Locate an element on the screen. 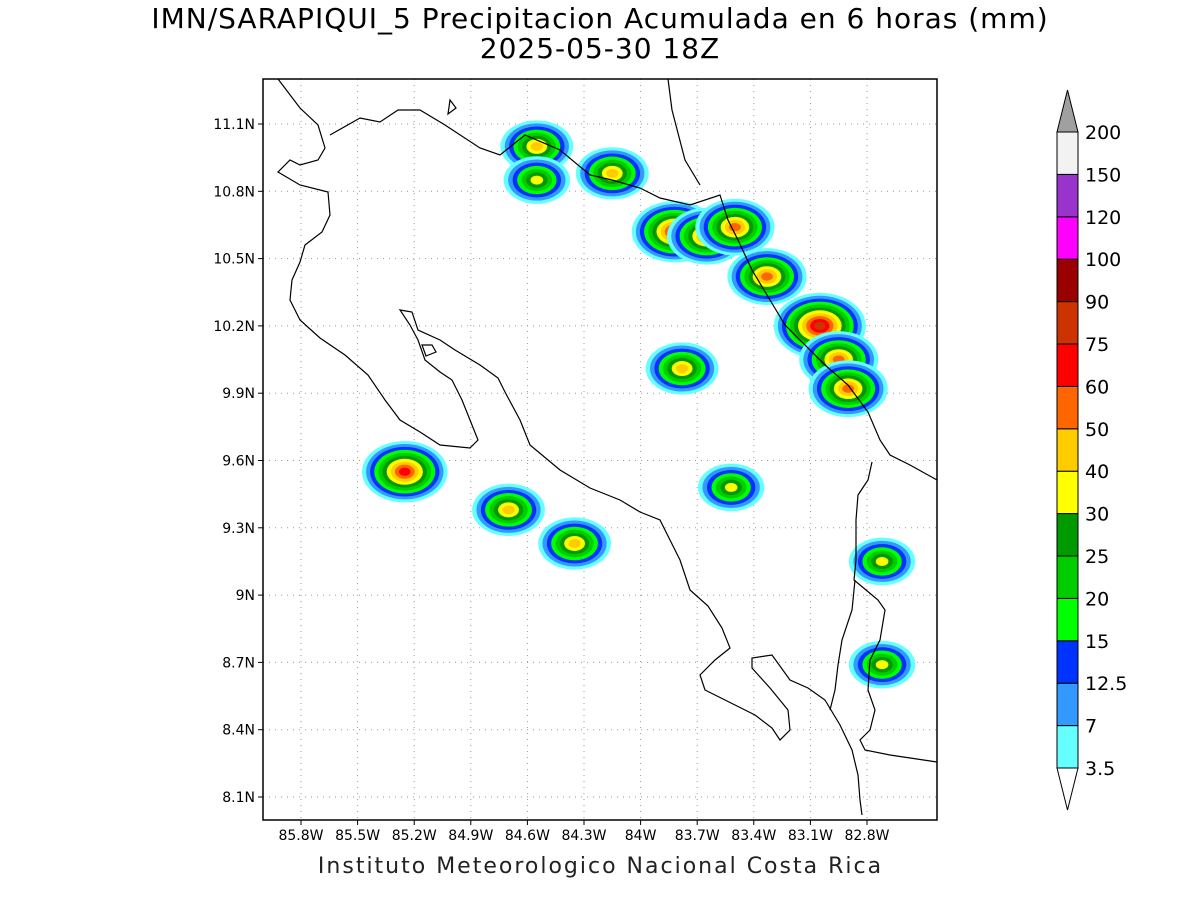 The width and height of the screenshot is (1200, 900). x-tick-label: 83.1W is located at coordinates (810, 836).